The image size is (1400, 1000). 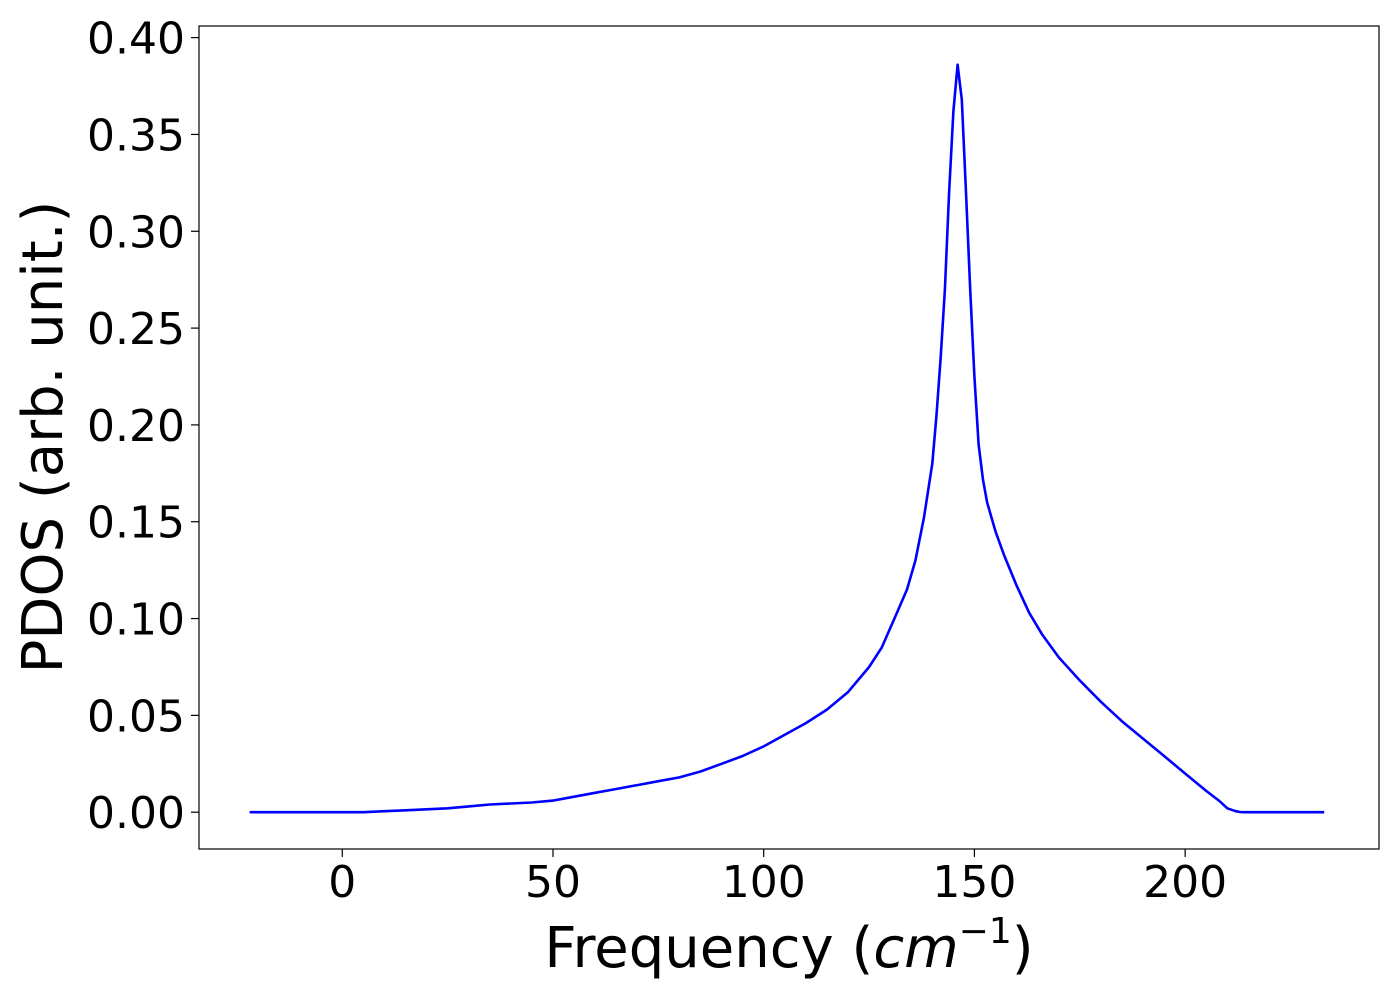 What do you see at coordinates (136, 135) in the screenshot?
I see `y-tick-label: 0.35` at bounding box center [136, 135].